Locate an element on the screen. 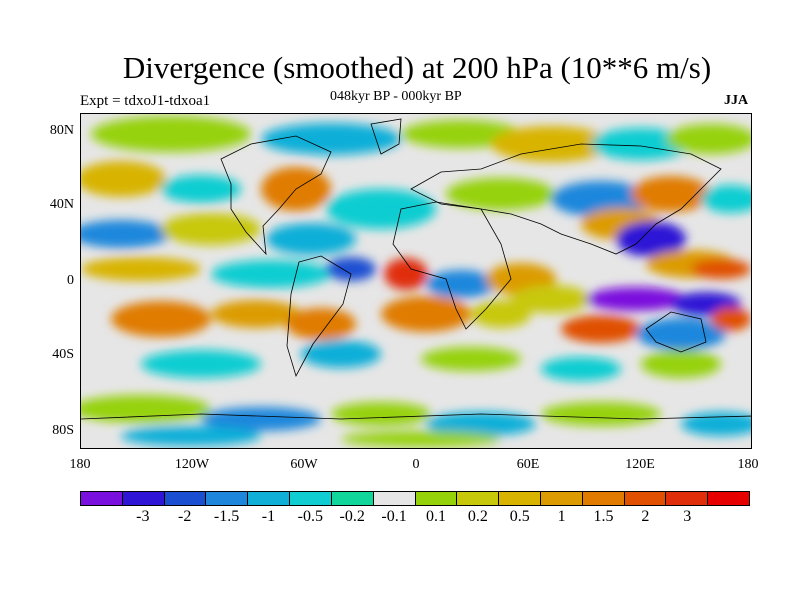  colorbar-label: -3 is located at coordinates (143, 516).